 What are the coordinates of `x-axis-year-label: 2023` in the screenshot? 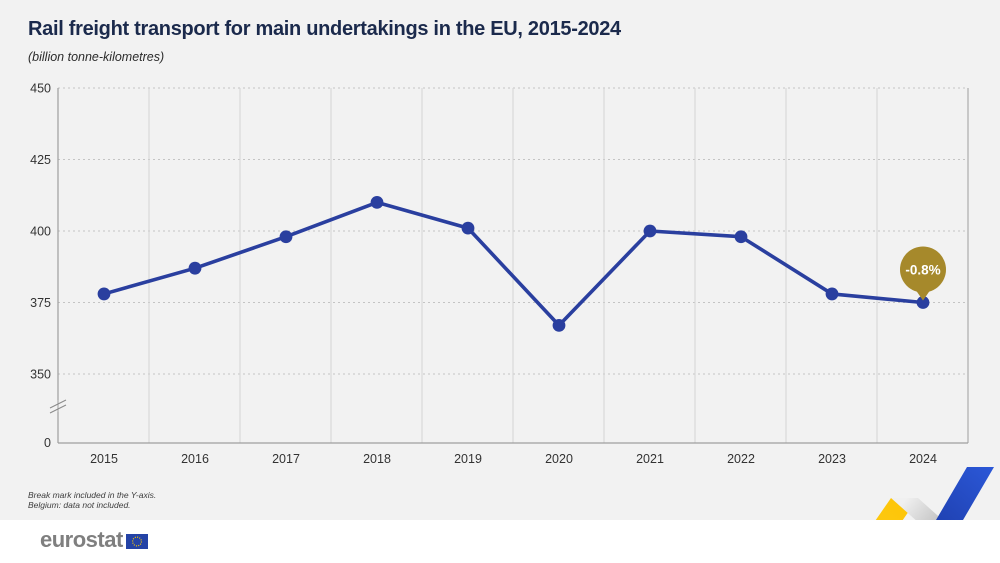 It's located at (832, 459).